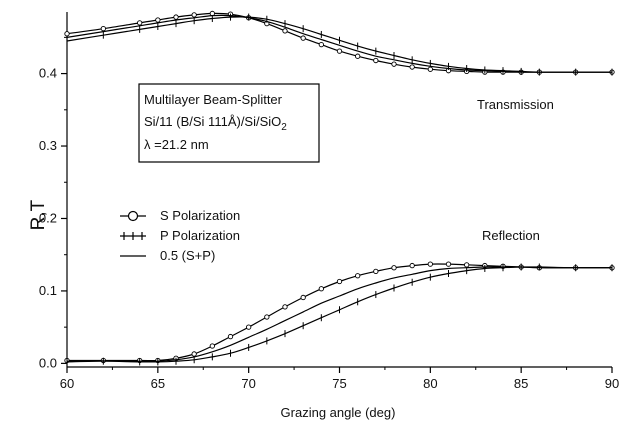  I want to click on legend-label-s: S Polarization, so click(200, 215).